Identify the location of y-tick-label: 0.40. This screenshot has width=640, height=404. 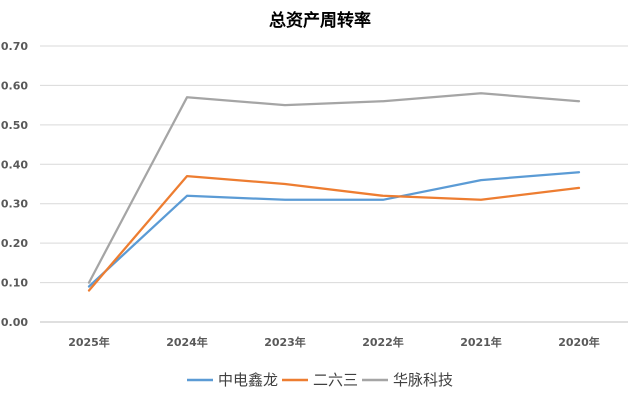
(14, 164).